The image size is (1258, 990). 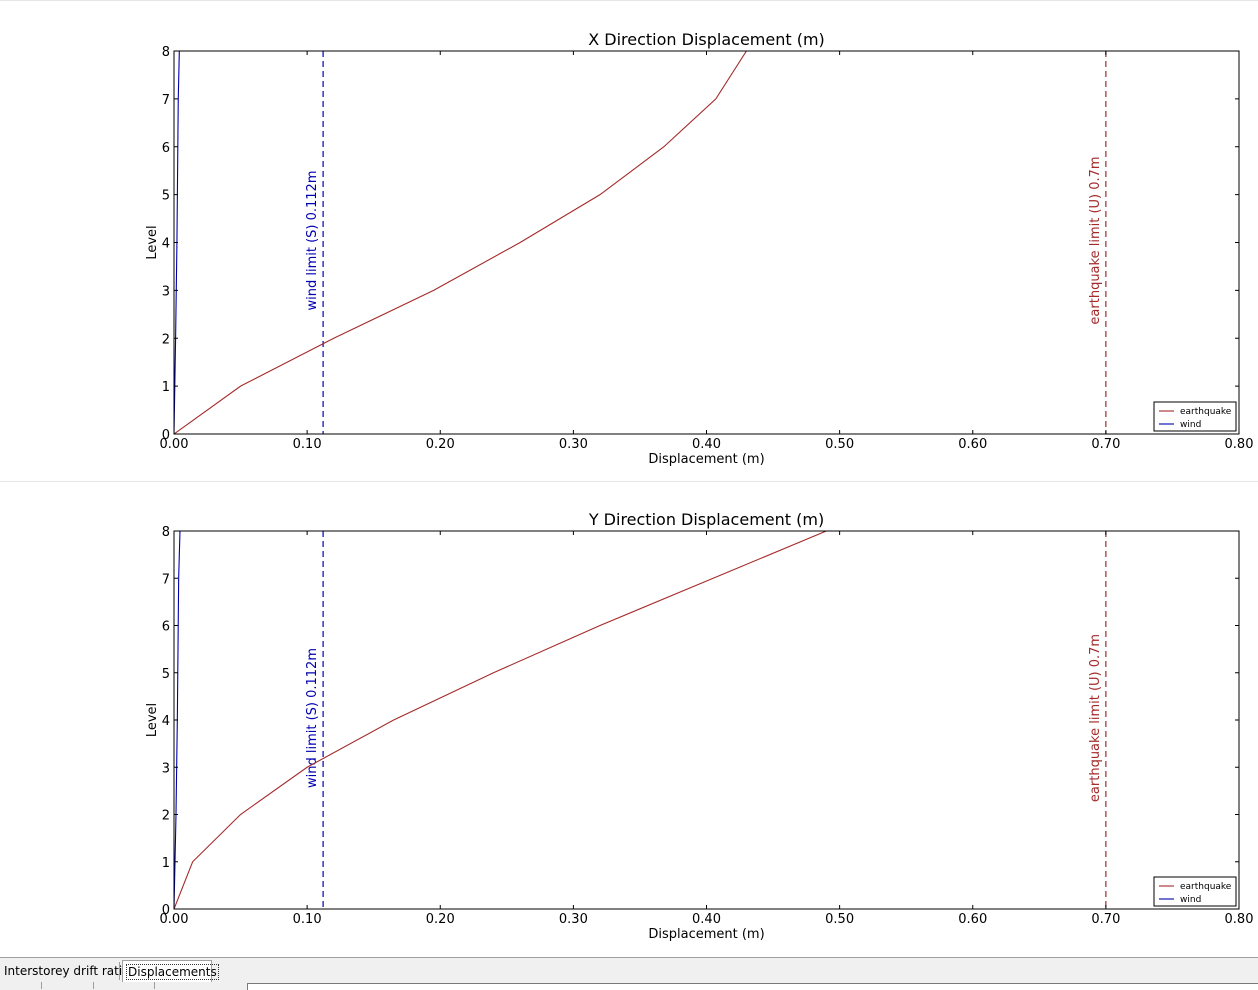 I want to click on tab-label: Displacements, so click(x=172, y=972).